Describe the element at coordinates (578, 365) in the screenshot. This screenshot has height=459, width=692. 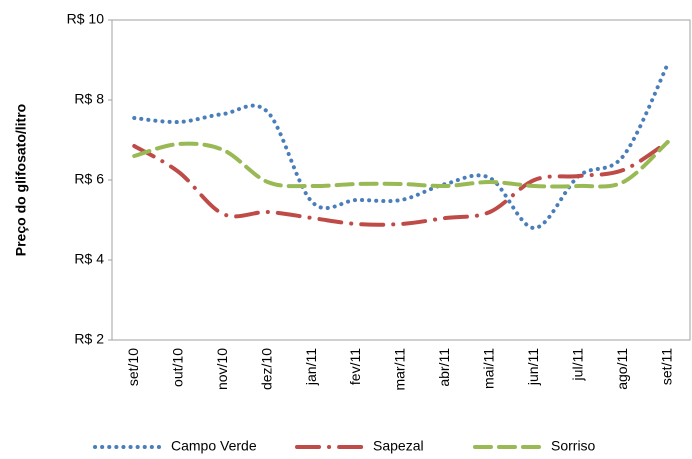
I see `x-tick-label: jul/11` at that location.